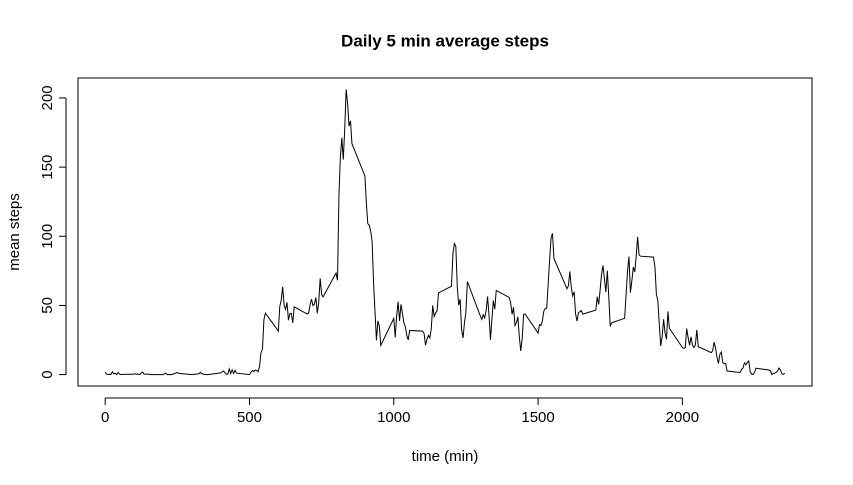 The width and height of the screenshot is (853, 485). I want to click on chart-title: Daily 5 min average steps, so click(445, 40).